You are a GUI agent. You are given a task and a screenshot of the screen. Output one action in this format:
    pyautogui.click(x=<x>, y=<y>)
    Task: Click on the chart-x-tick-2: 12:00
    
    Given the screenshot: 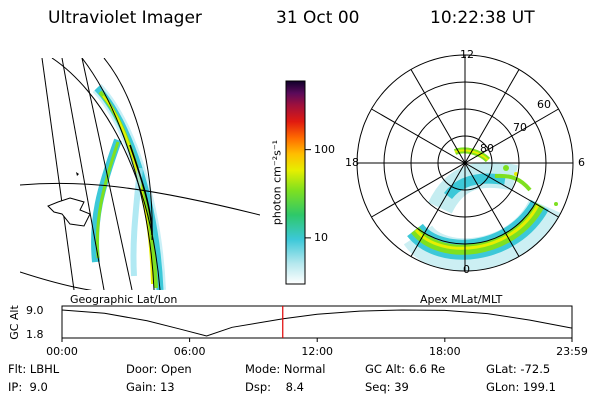 What is the action you would take?
    pyautogui.click(x=317, y=351)
    